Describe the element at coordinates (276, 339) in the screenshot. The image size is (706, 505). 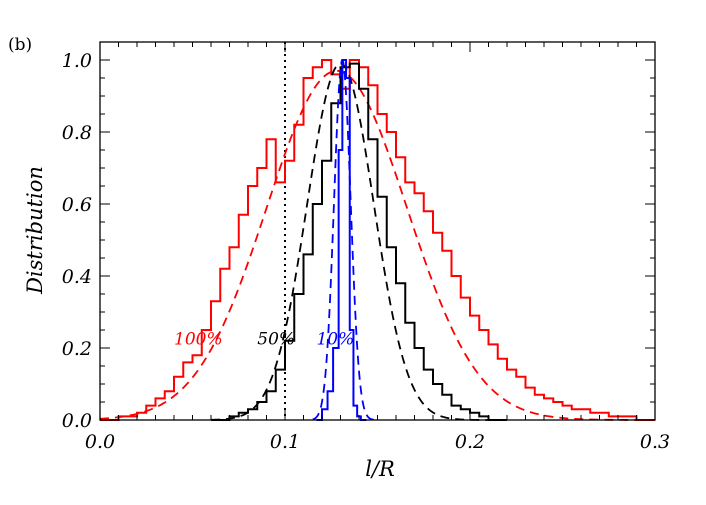
I see `annotation-label-1: 50%` at that location.